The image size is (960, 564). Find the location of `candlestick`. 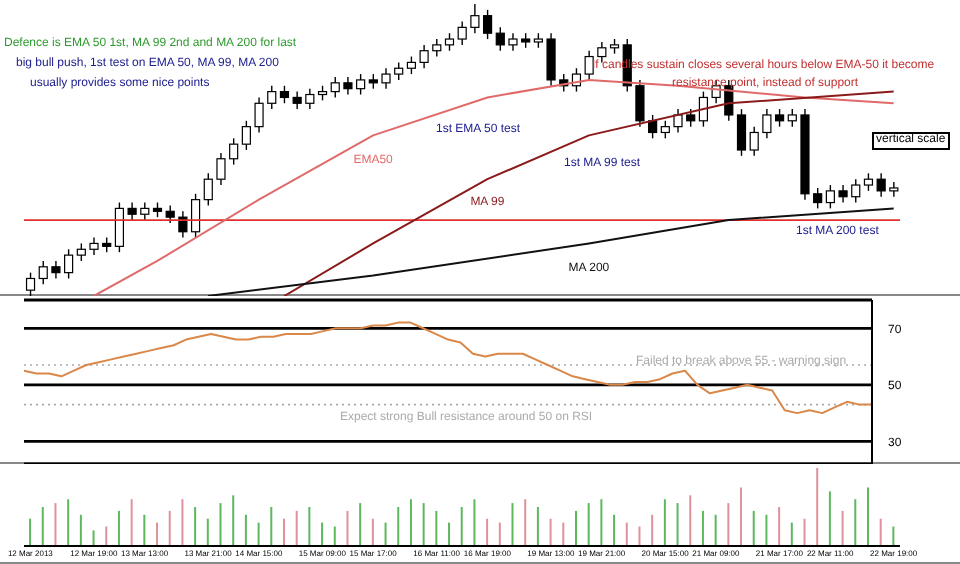

candlestick is located at coordinates (741, 132).